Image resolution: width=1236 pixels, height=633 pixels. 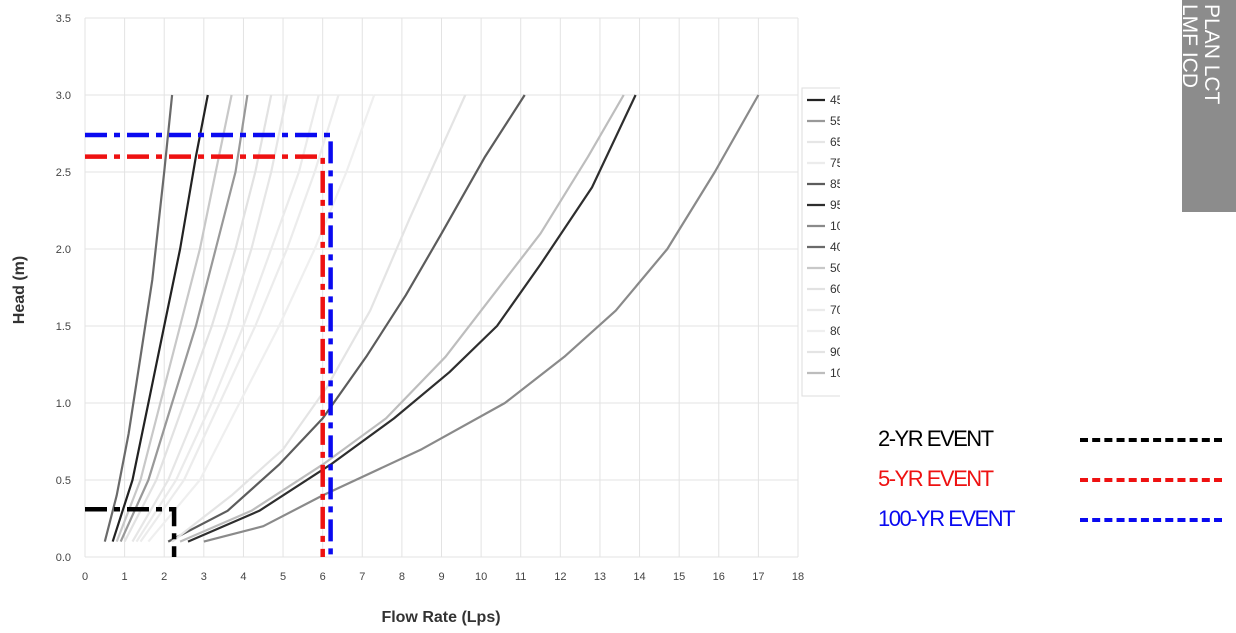 I want to click on y-tick-labels: 0.0 0.5 1.0 1.5 2.0 2.5 3.0 3.5, so click(x=63, y=288).